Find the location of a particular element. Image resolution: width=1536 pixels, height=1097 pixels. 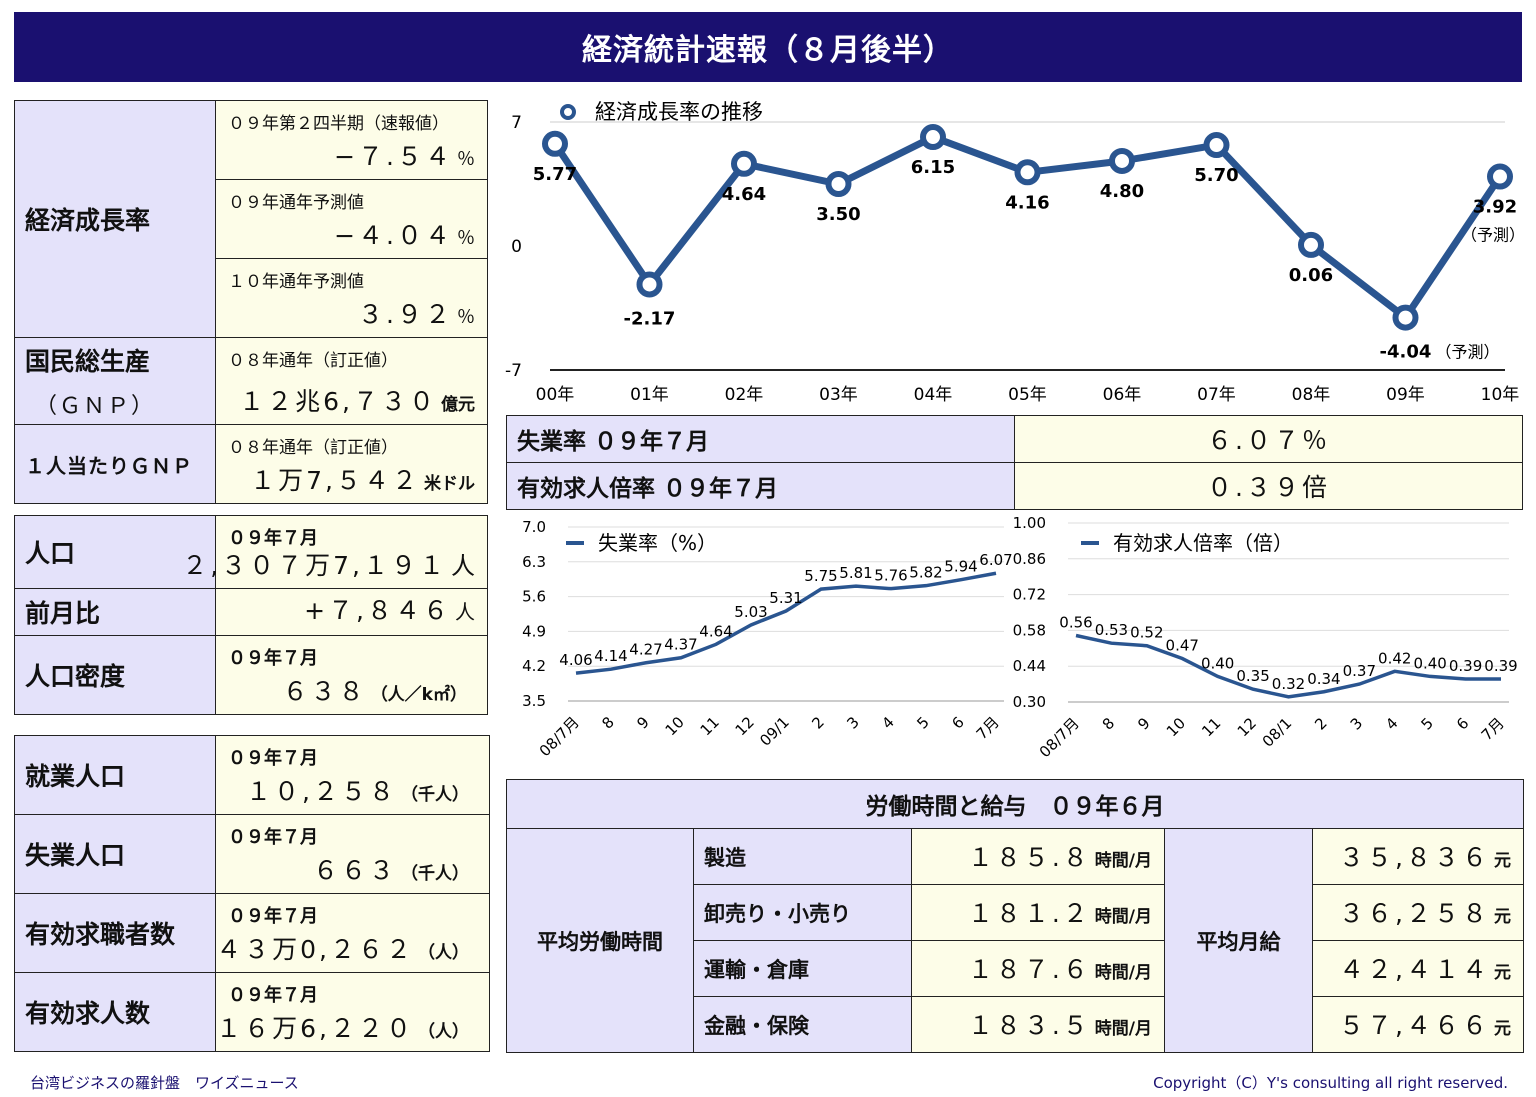

unemployment-summary-table: 失業率 ０９年７月 ６.０７％ 有効求人倍率 ０９年７月 ０.３９倍 is located at coordinates (1014, 462).